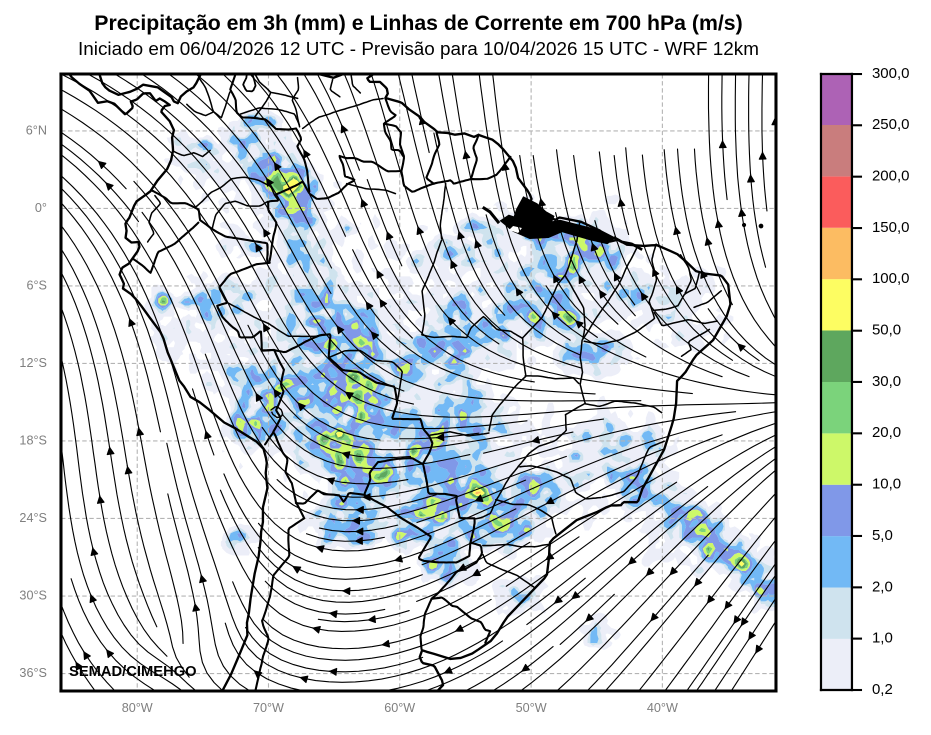 This screenshot has width=931, height=735. Describe the element at coordinates (891, 227) in the screenshot. I see `svg-text: 150,0` at that location.